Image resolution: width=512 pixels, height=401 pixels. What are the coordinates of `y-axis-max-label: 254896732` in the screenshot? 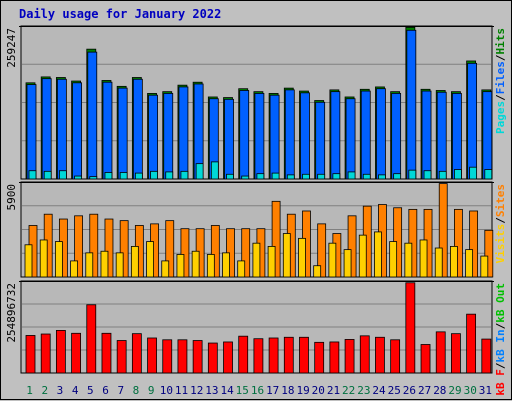 It's located at (11, 313).